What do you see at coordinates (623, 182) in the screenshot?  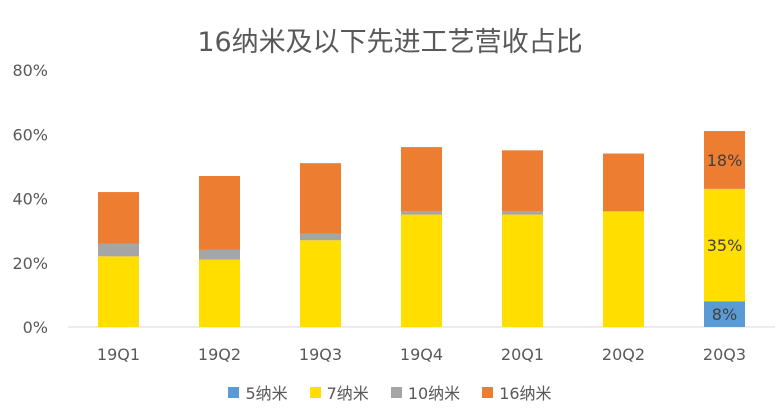 I see `bar-segment-20Q2-16纳米` at bounding box center [623, 182].